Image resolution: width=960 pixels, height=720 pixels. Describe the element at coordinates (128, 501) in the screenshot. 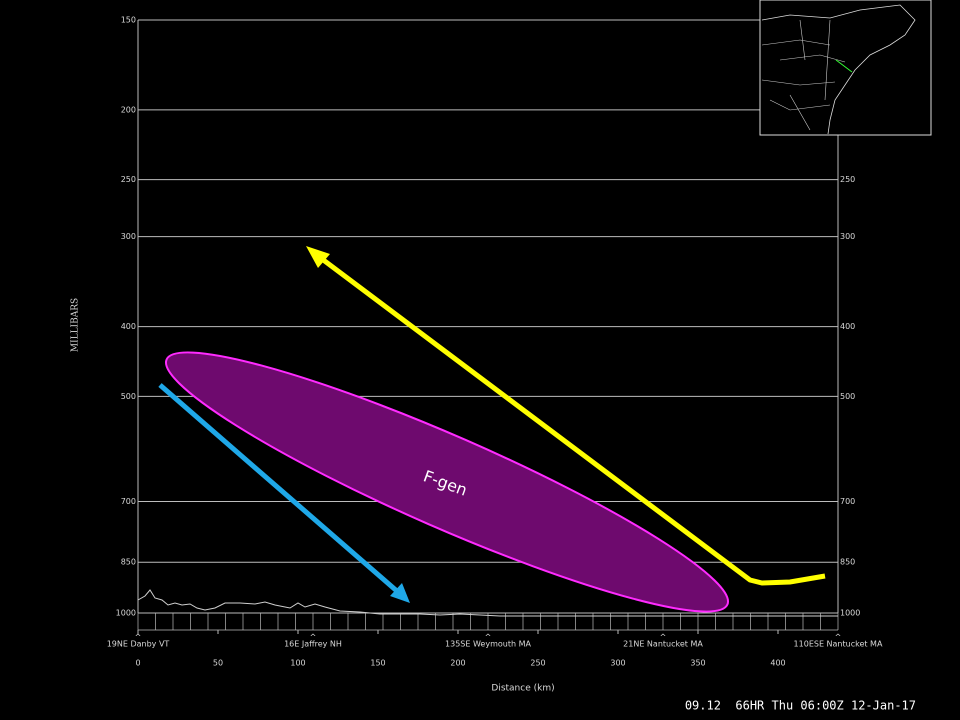

I see `y-tick-label: 700` at that location.